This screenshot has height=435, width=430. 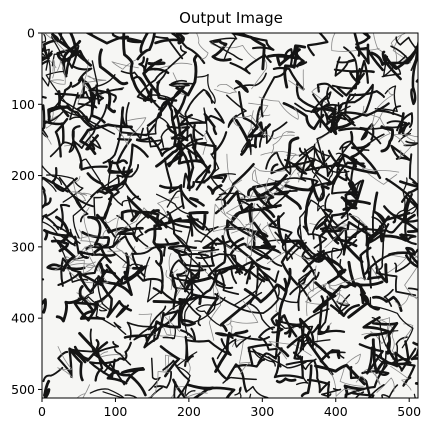 What do you see at coordinates (23, 175) in the screenshot?
I see `y-tick-label: 200` at bounding box center [23, 175].